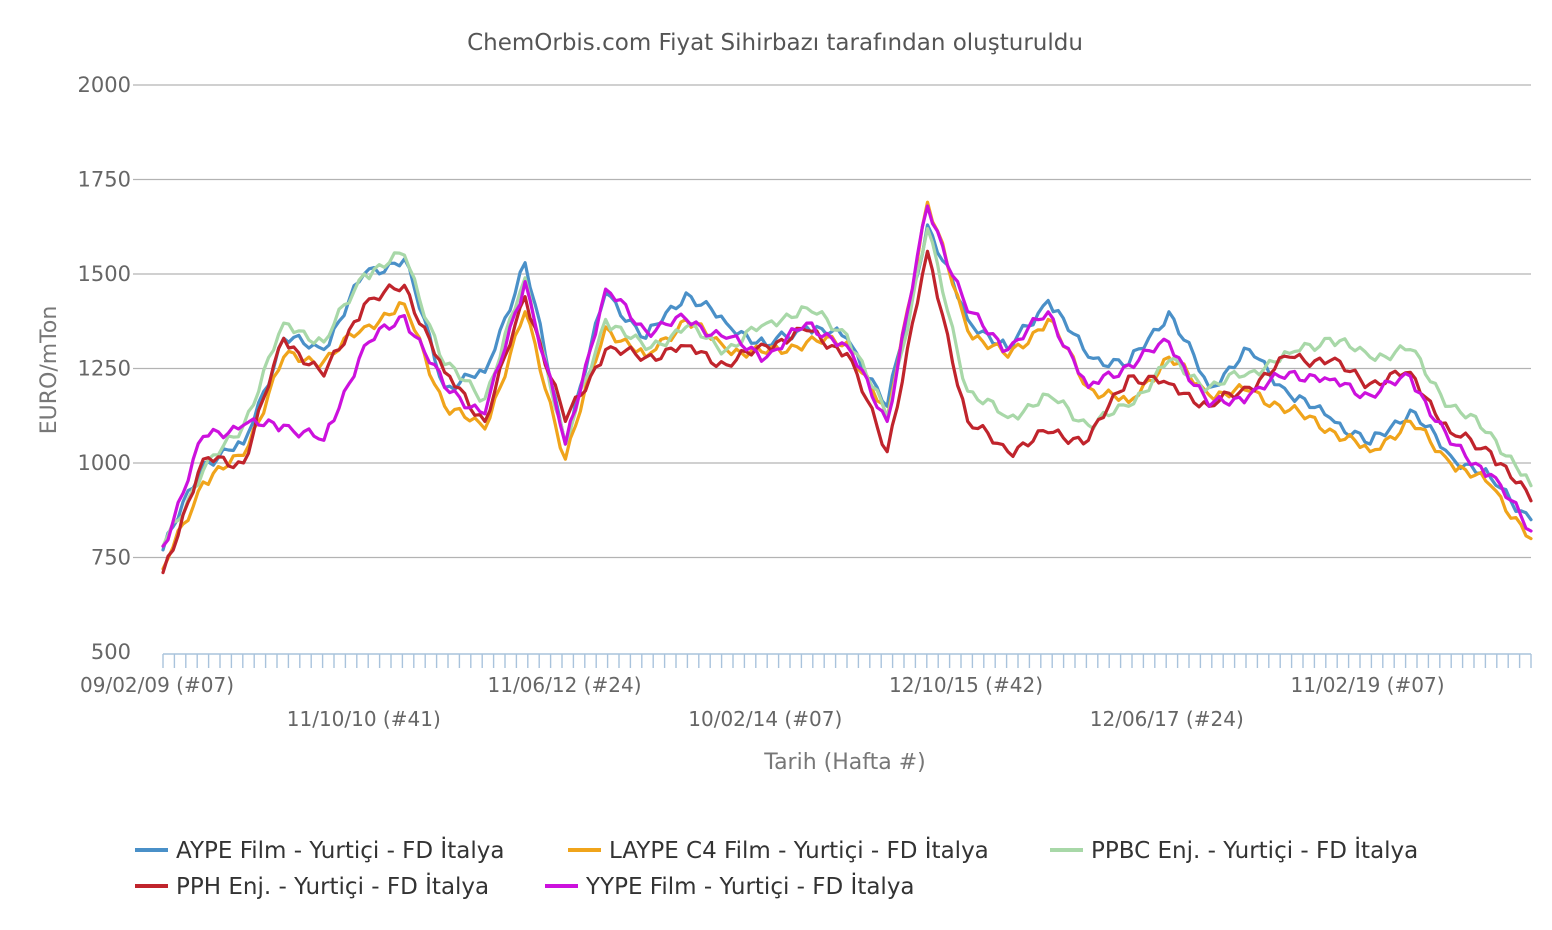  I want to click on y-tick-label: 1250, so click(104, 369).